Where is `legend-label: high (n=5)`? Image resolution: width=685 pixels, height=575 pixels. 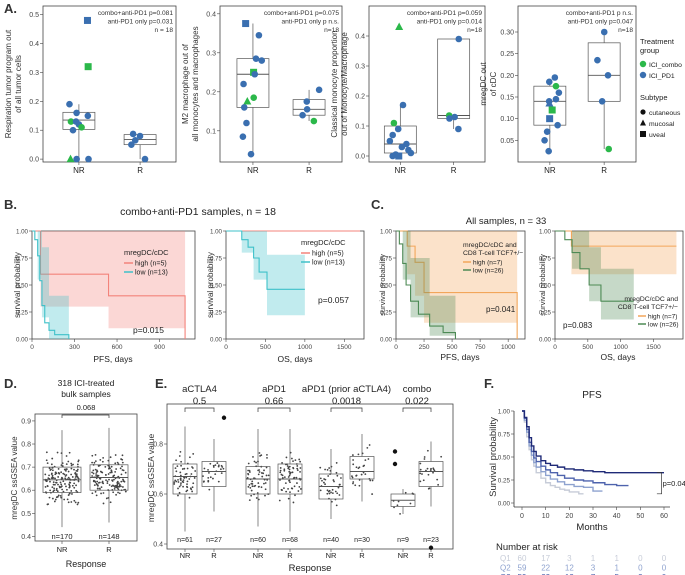
legend-label: high (n=5) is located at coordinates (151, 264).